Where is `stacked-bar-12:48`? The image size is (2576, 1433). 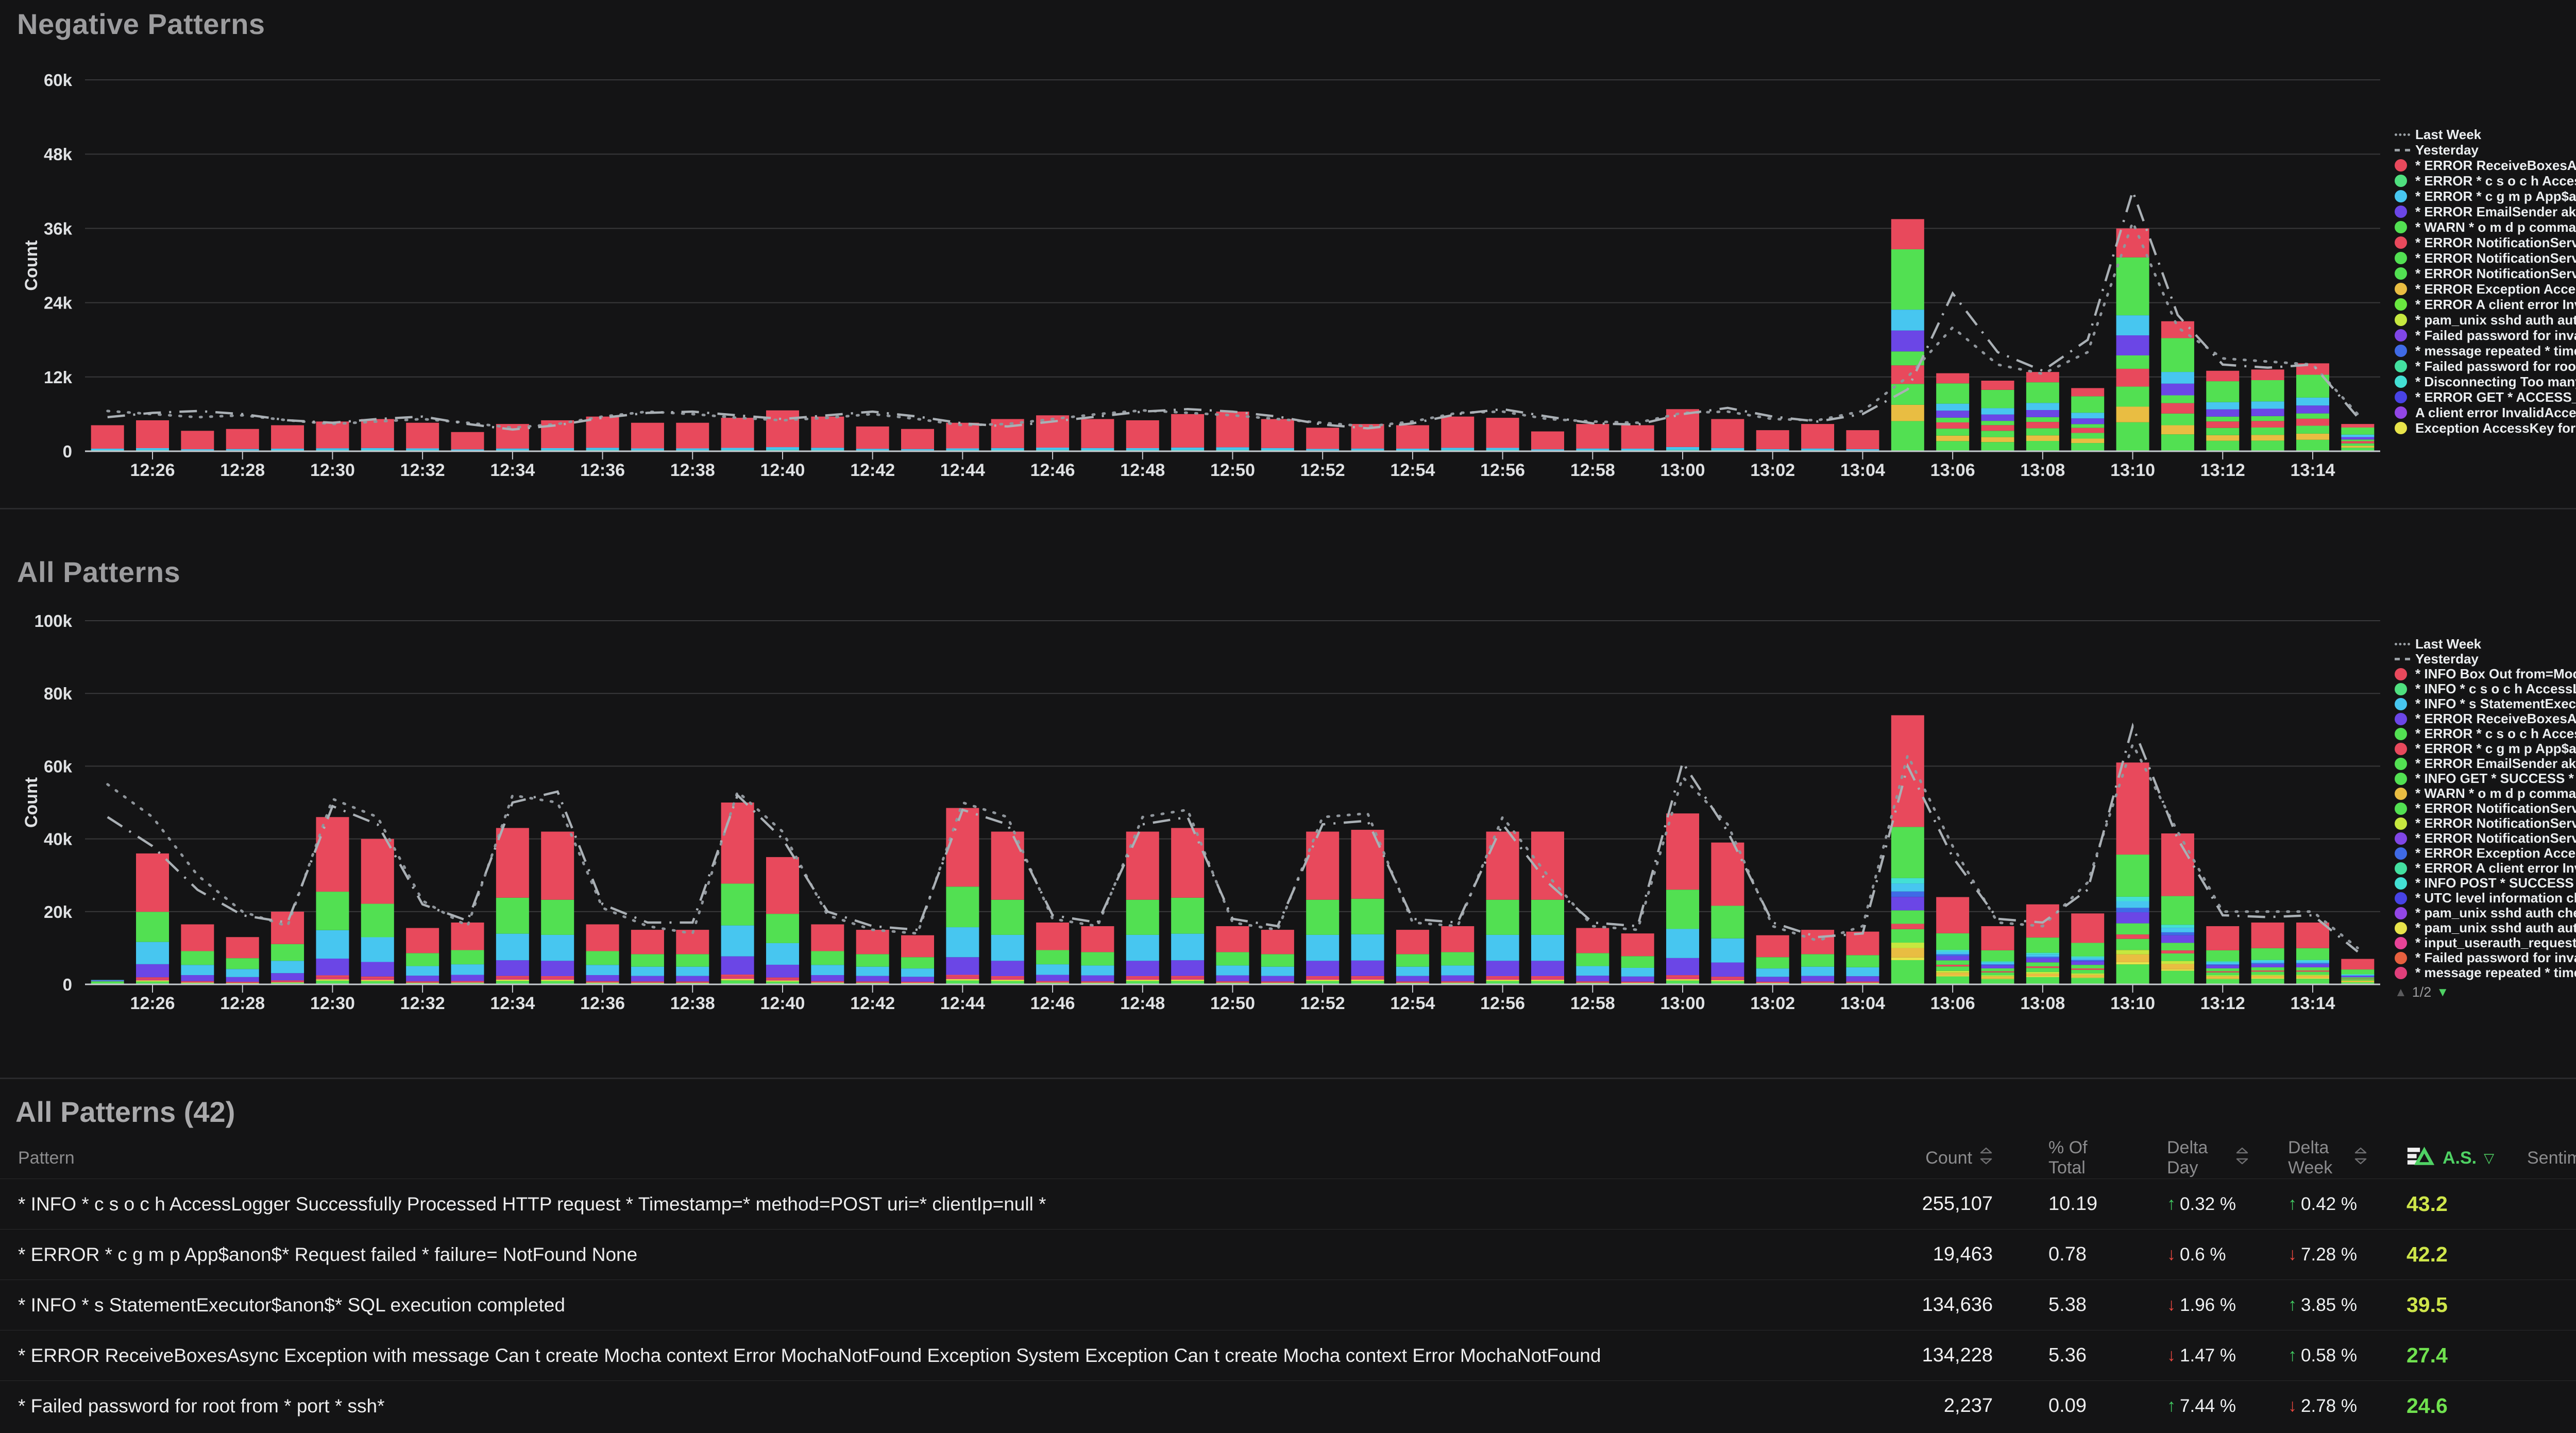 stacked-bar-12:48 is located at coordinates (1142, 907).